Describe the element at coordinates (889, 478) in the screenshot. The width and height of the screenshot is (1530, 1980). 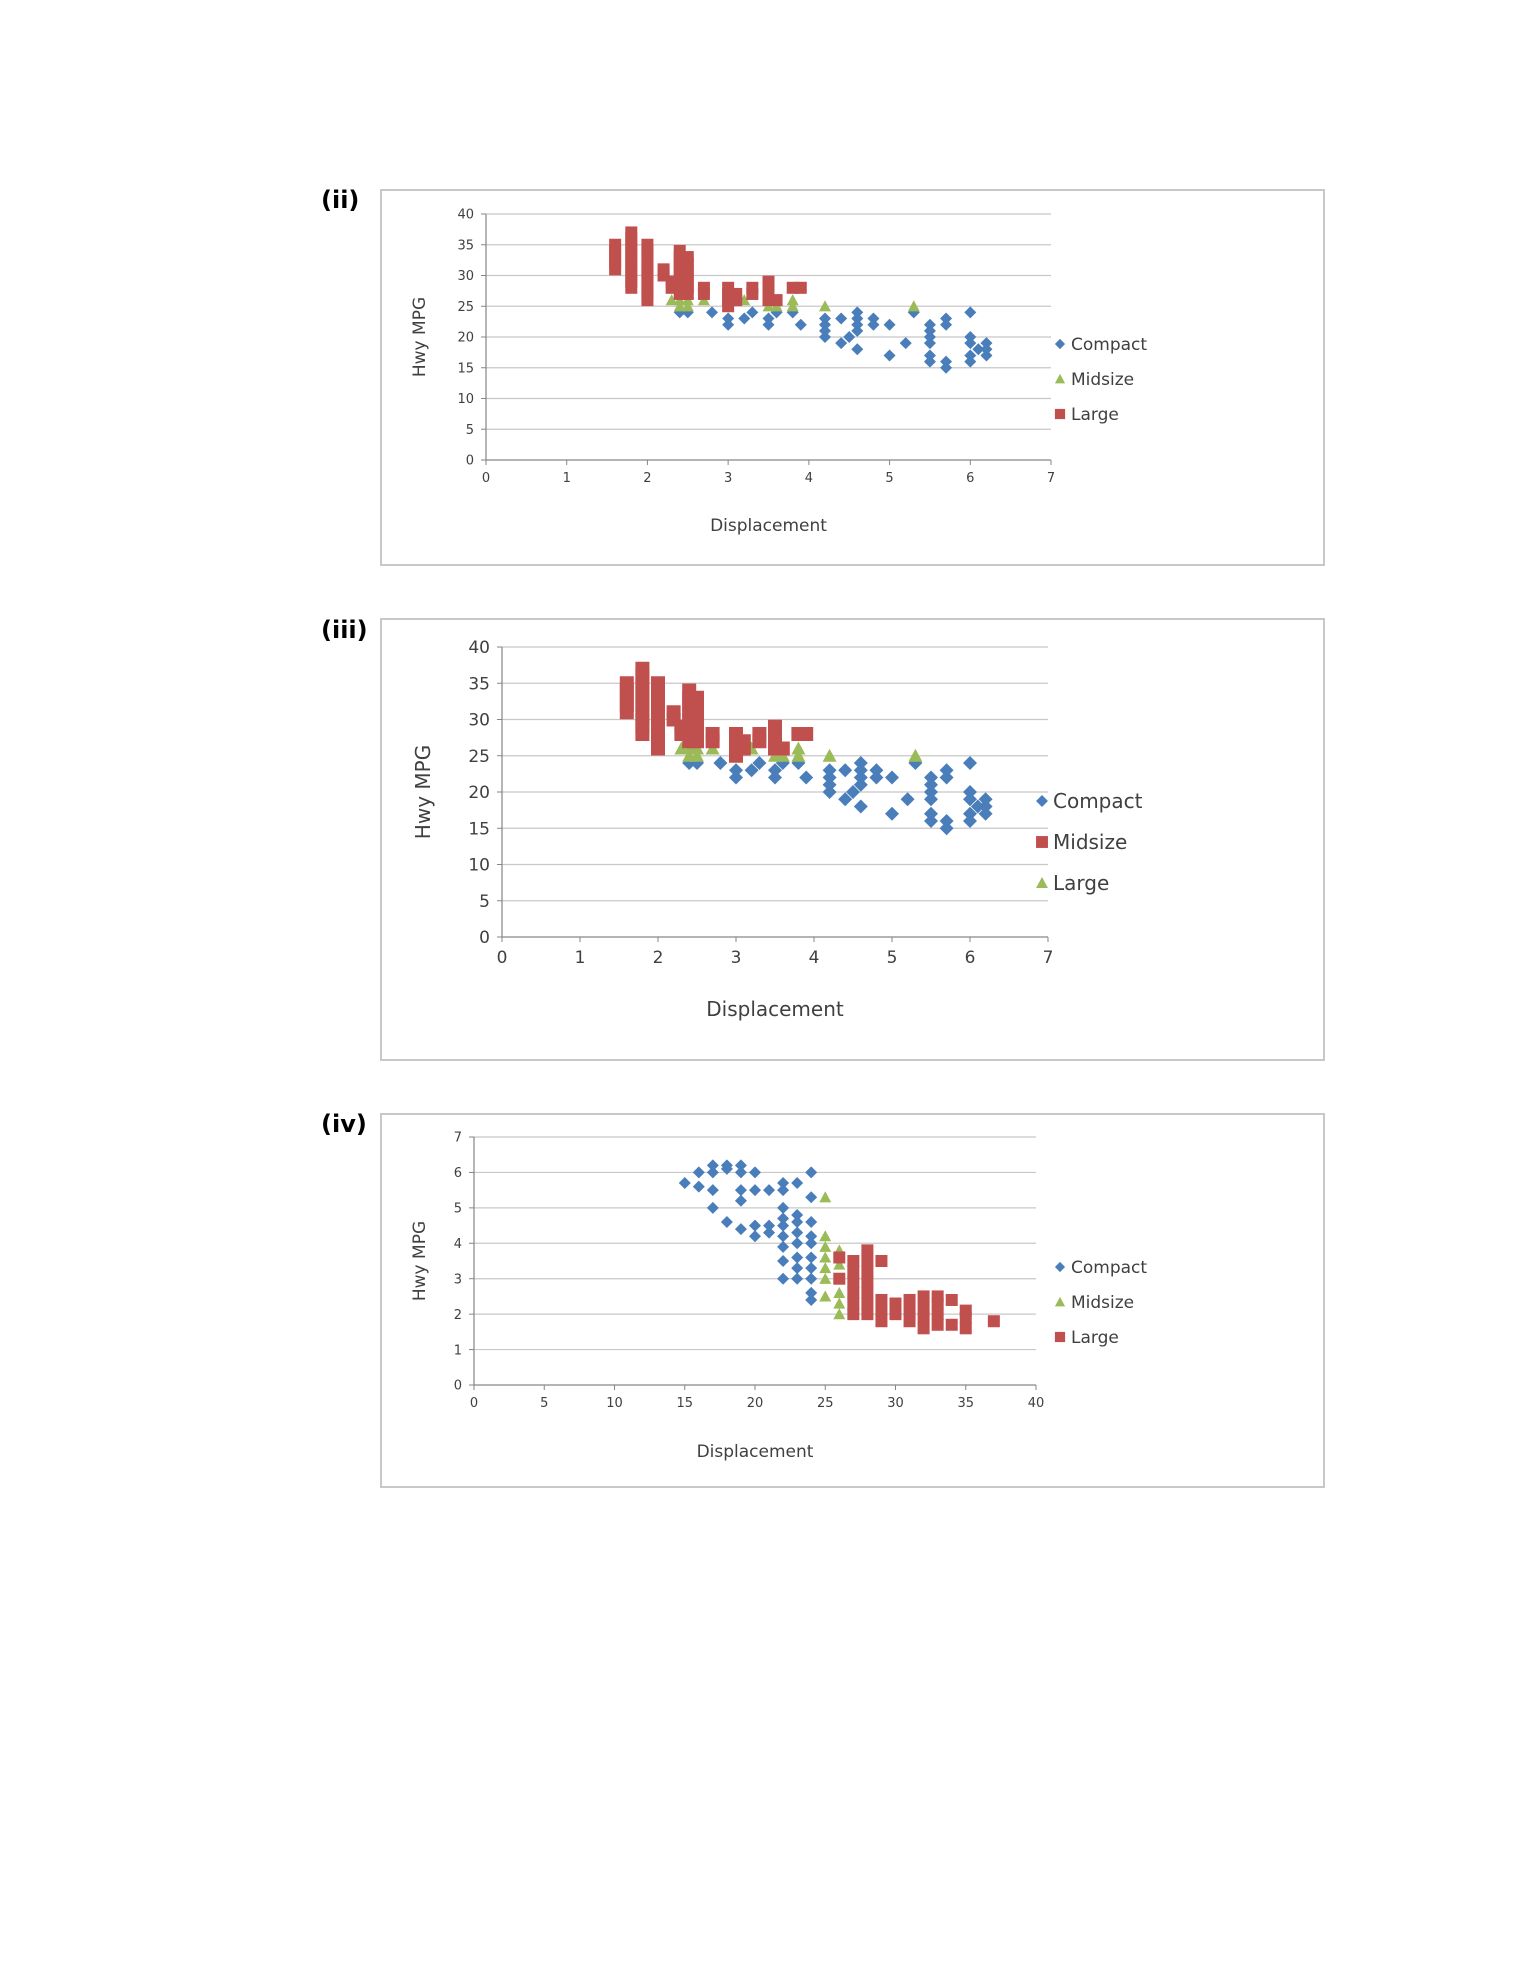
I see `x-tick-label: 5` at that location.